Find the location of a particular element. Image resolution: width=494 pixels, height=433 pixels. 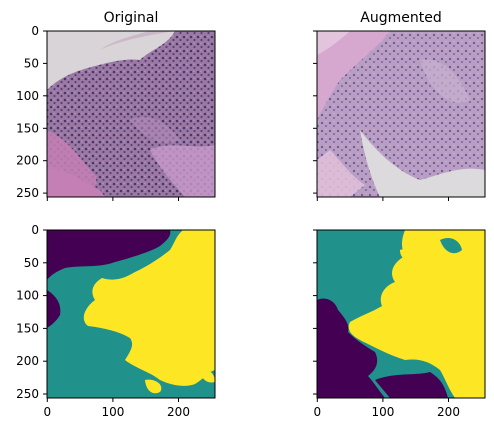

x-axis-original-mask: 0 100 200 is located at coordinates (116, 408).